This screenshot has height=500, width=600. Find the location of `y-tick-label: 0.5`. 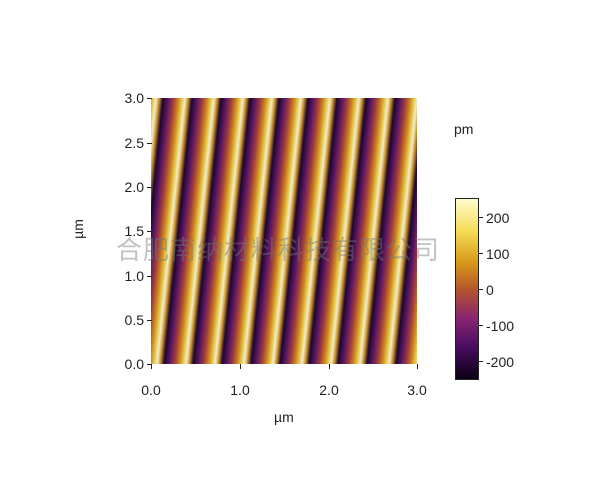

y-tick-label: 0.5 is located at coordinates (134, 320).